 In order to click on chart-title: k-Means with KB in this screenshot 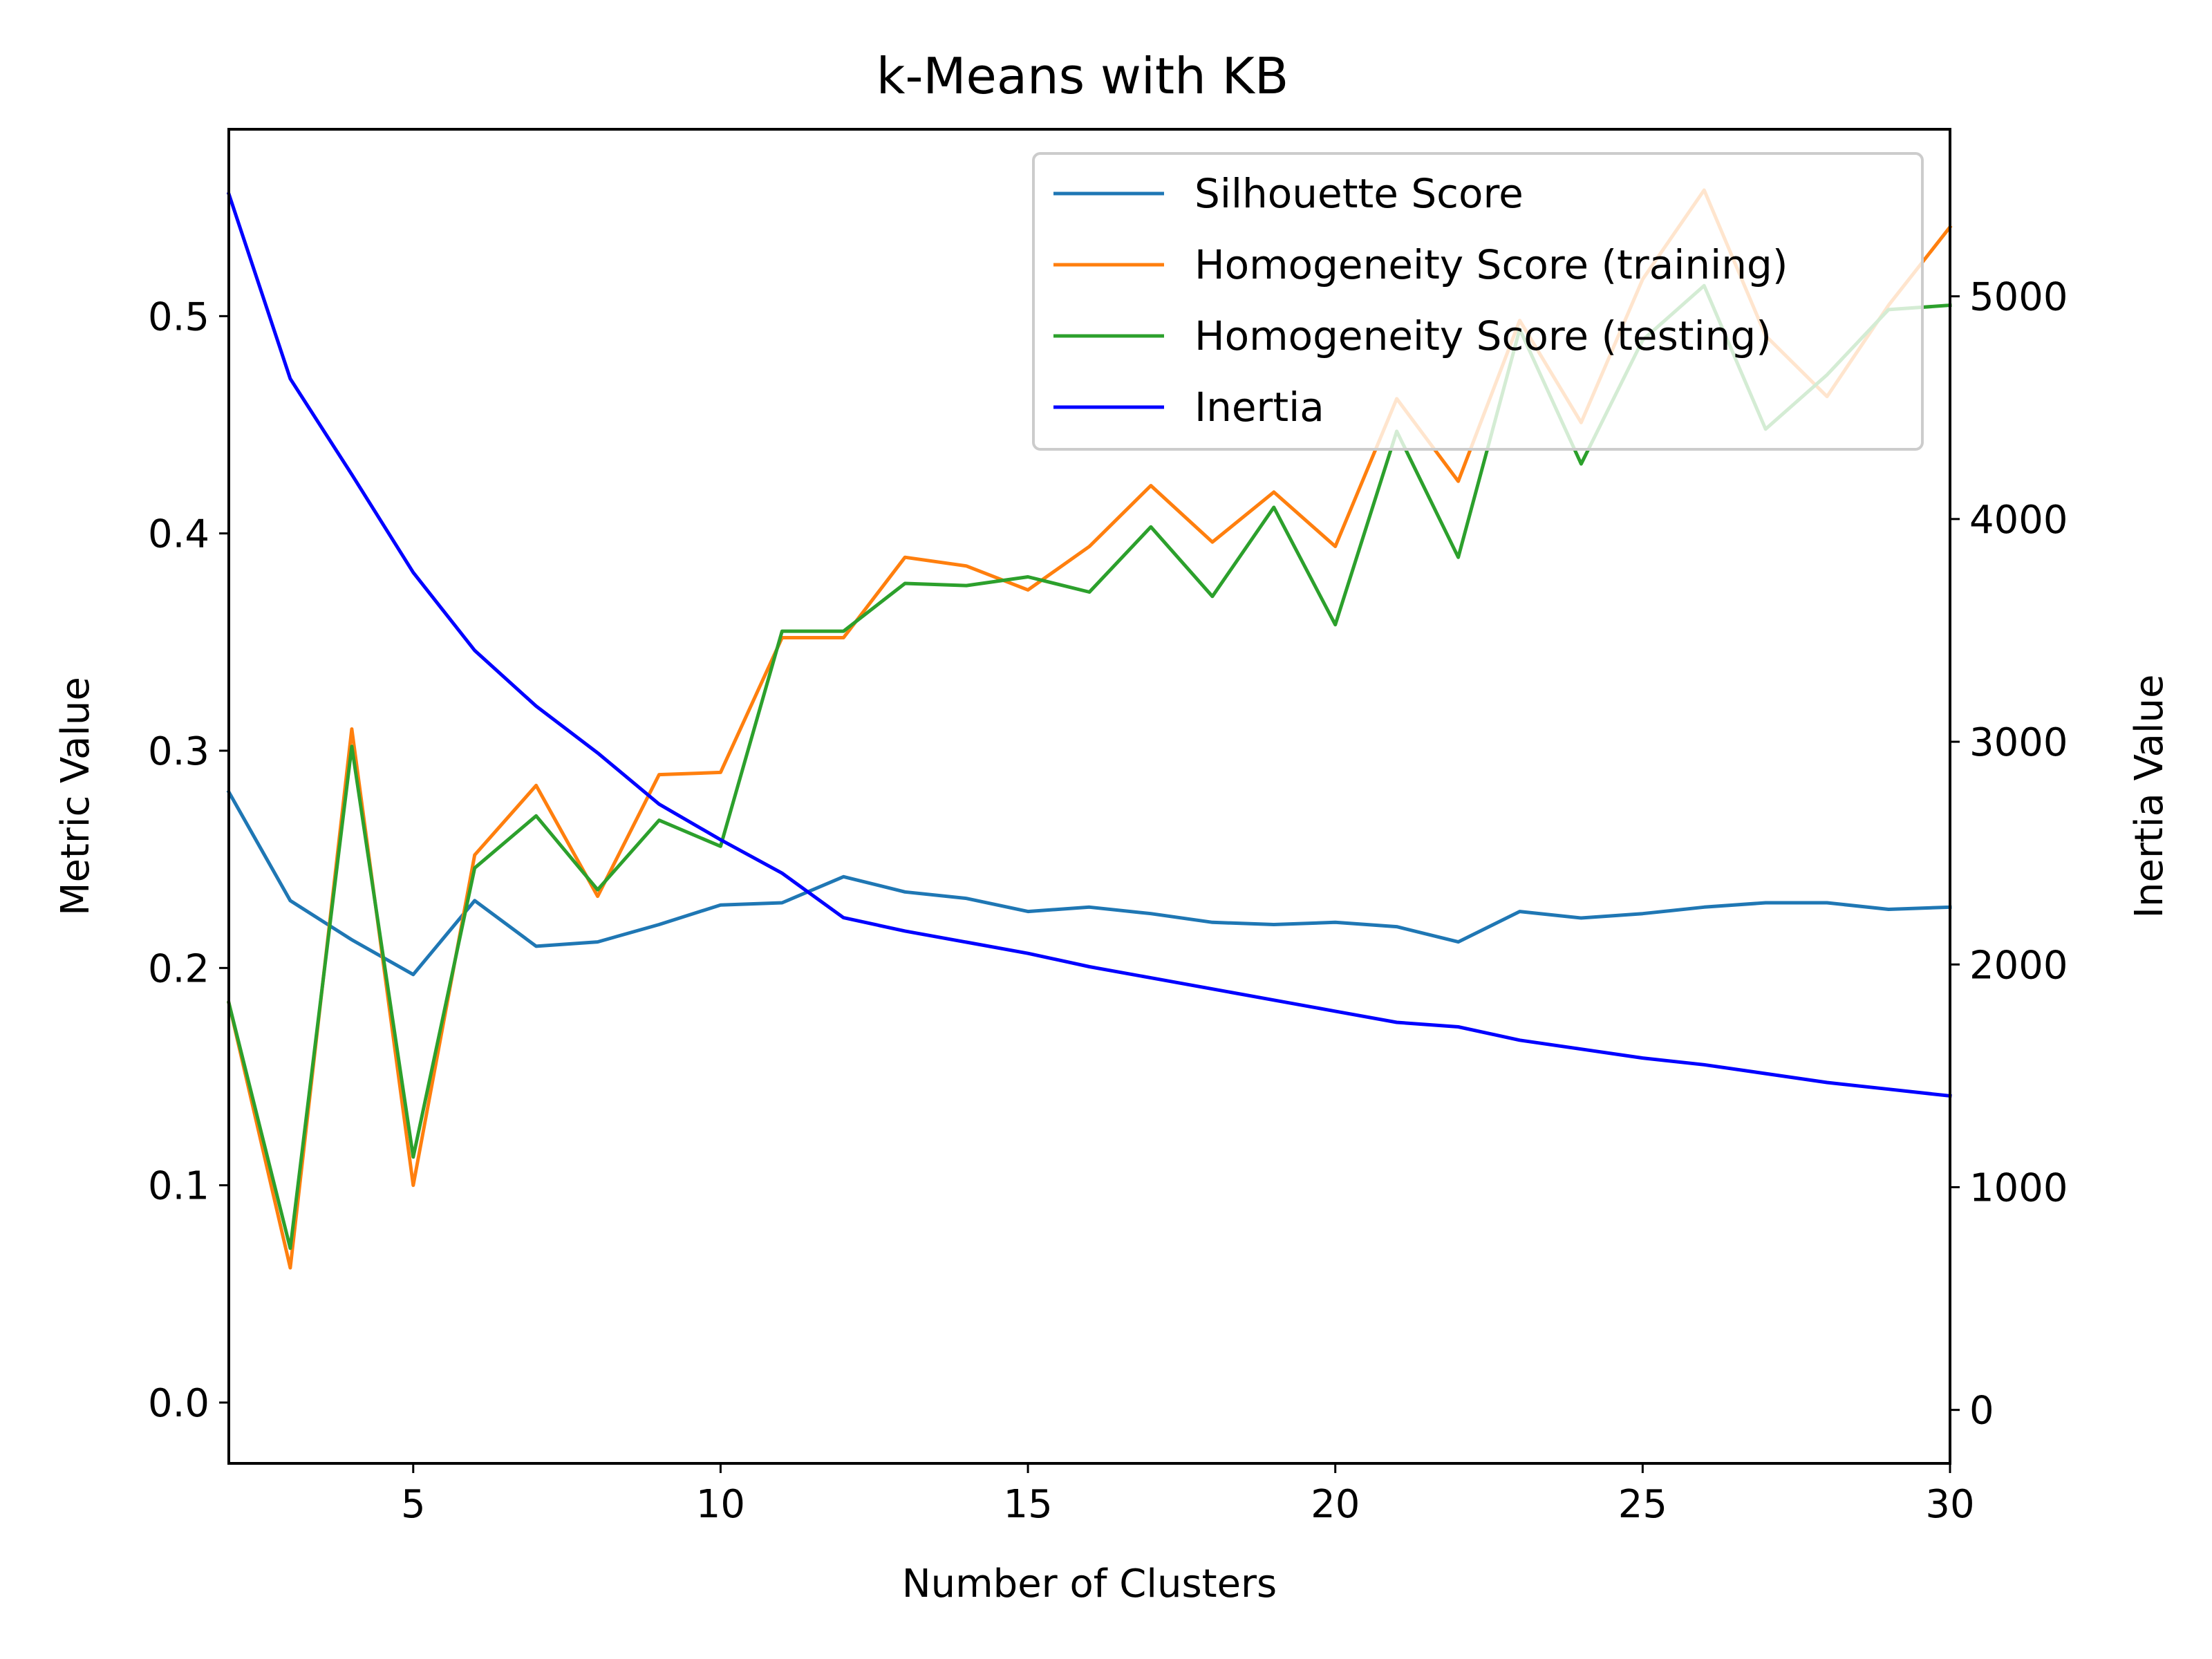, I will do `click(1083, 76)`.